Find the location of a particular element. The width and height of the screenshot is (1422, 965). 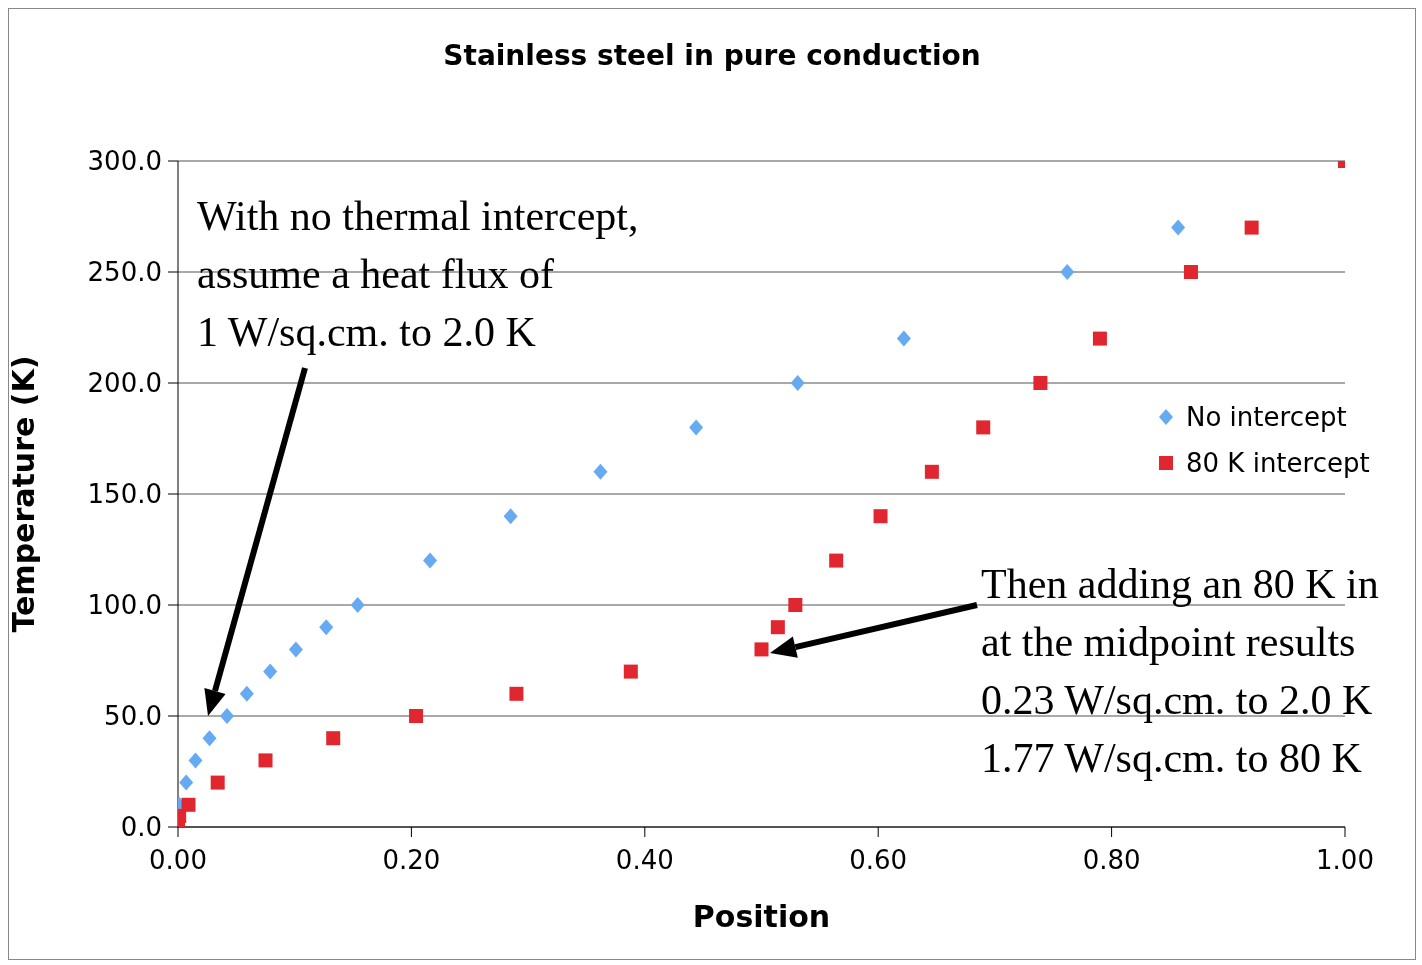

y-tick-label: 100.0 is located at coordinates (124, 605).